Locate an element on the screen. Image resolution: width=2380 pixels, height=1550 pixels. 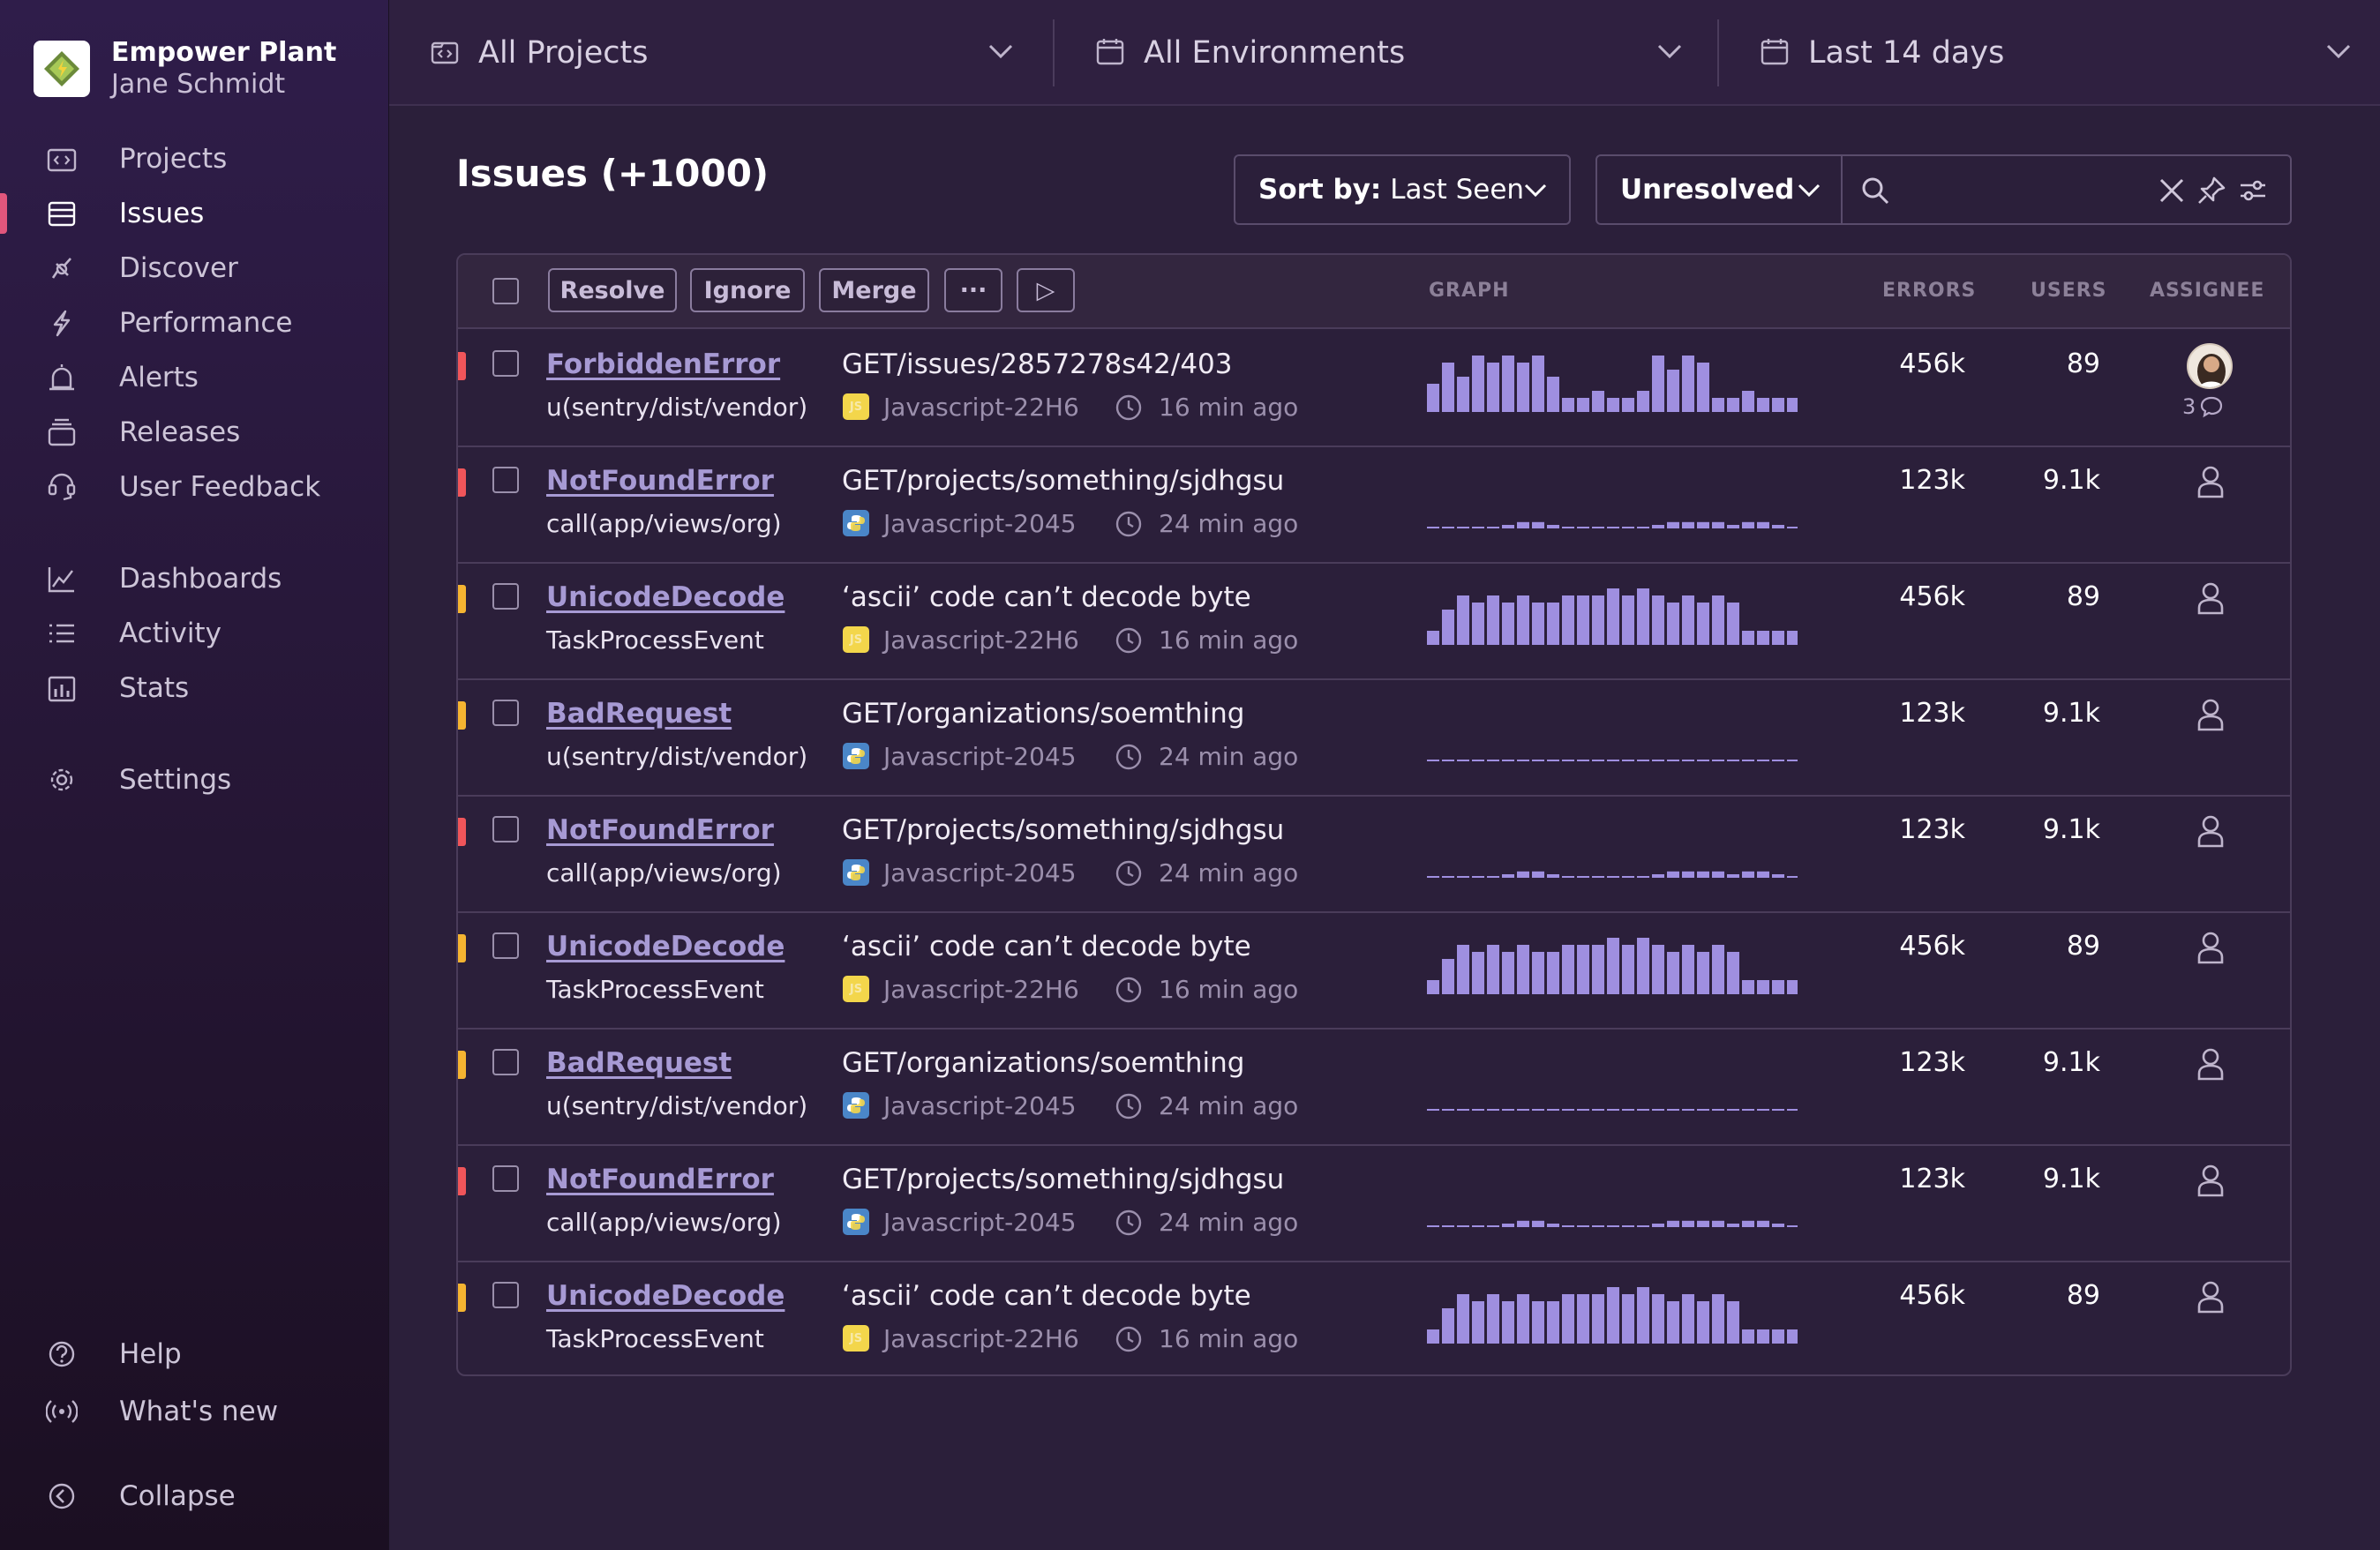
environment-filter: All Environments is located at coordinates (1386, 53).